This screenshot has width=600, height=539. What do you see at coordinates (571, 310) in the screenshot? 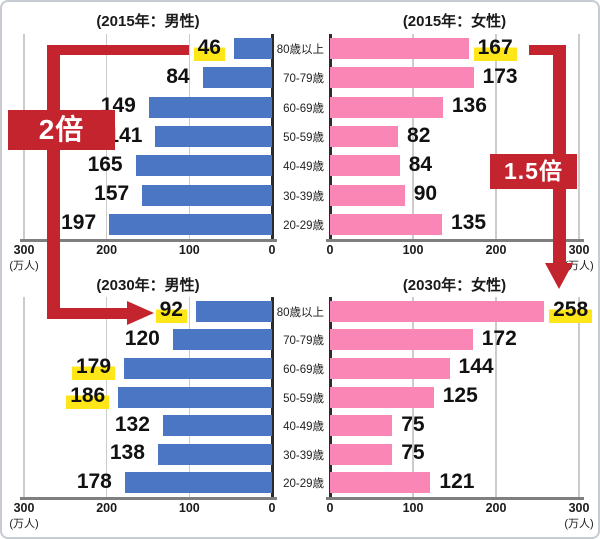
I see `value-label: 258` at bounding box center [571, 310].